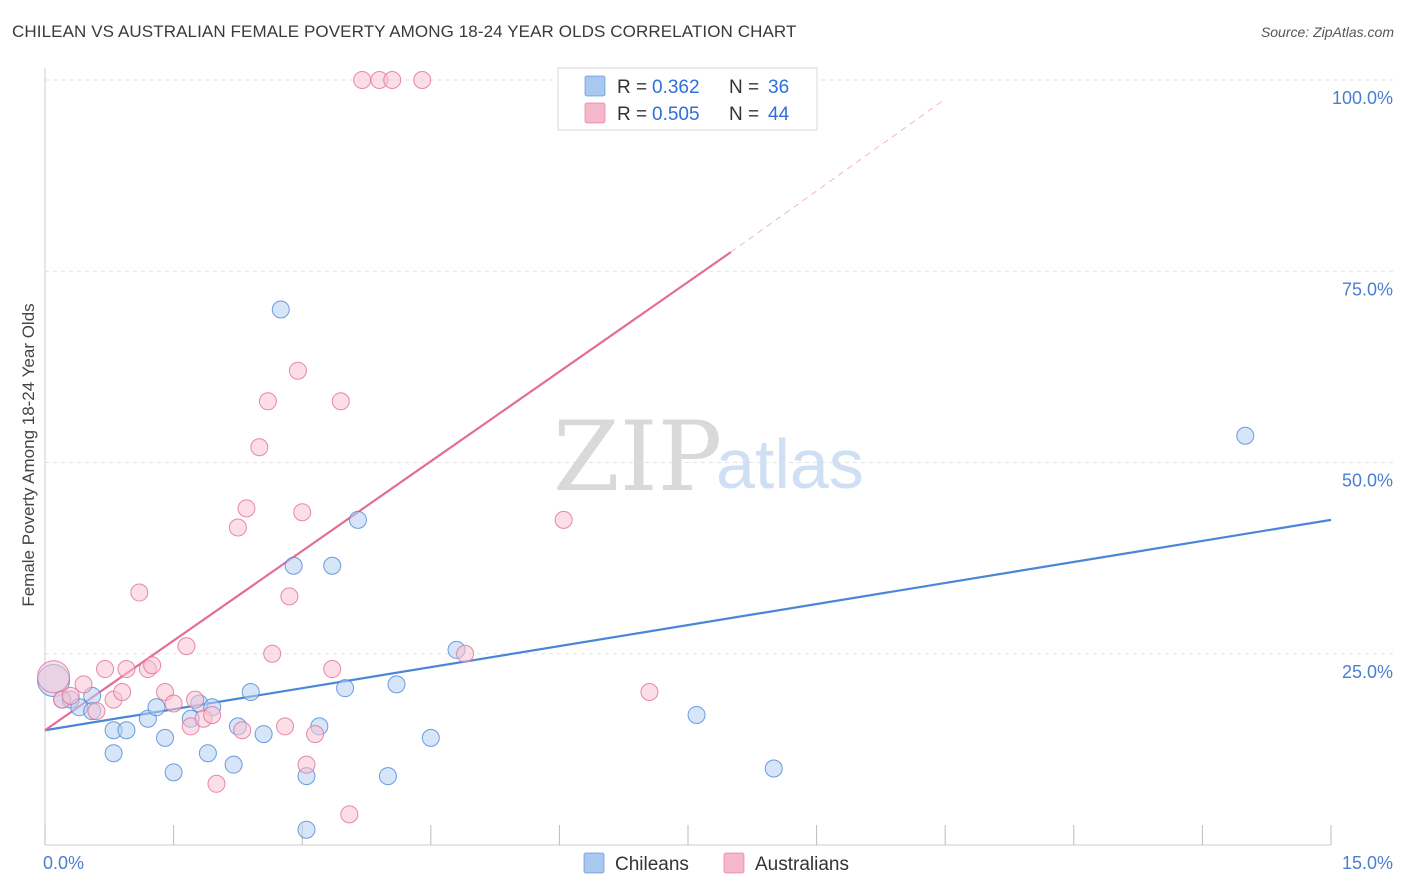 Image resolution: width=1406 pixels, height=892 pixels. Describe the element at coordinates (716, 863) in the screenshot. I see `bottom-legend: Chileans Australians` at that location.